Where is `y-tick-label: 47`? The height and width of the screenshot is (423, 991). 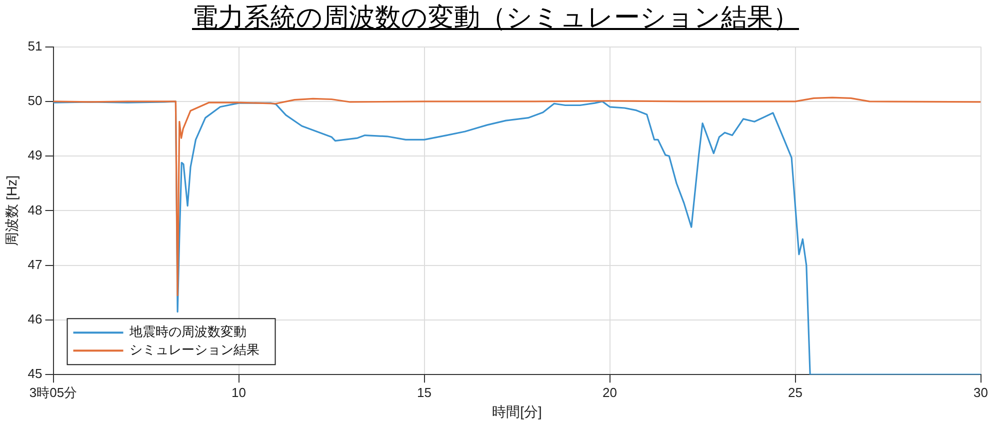 y-tick-label: 47 is located at coordinates (35, 264).